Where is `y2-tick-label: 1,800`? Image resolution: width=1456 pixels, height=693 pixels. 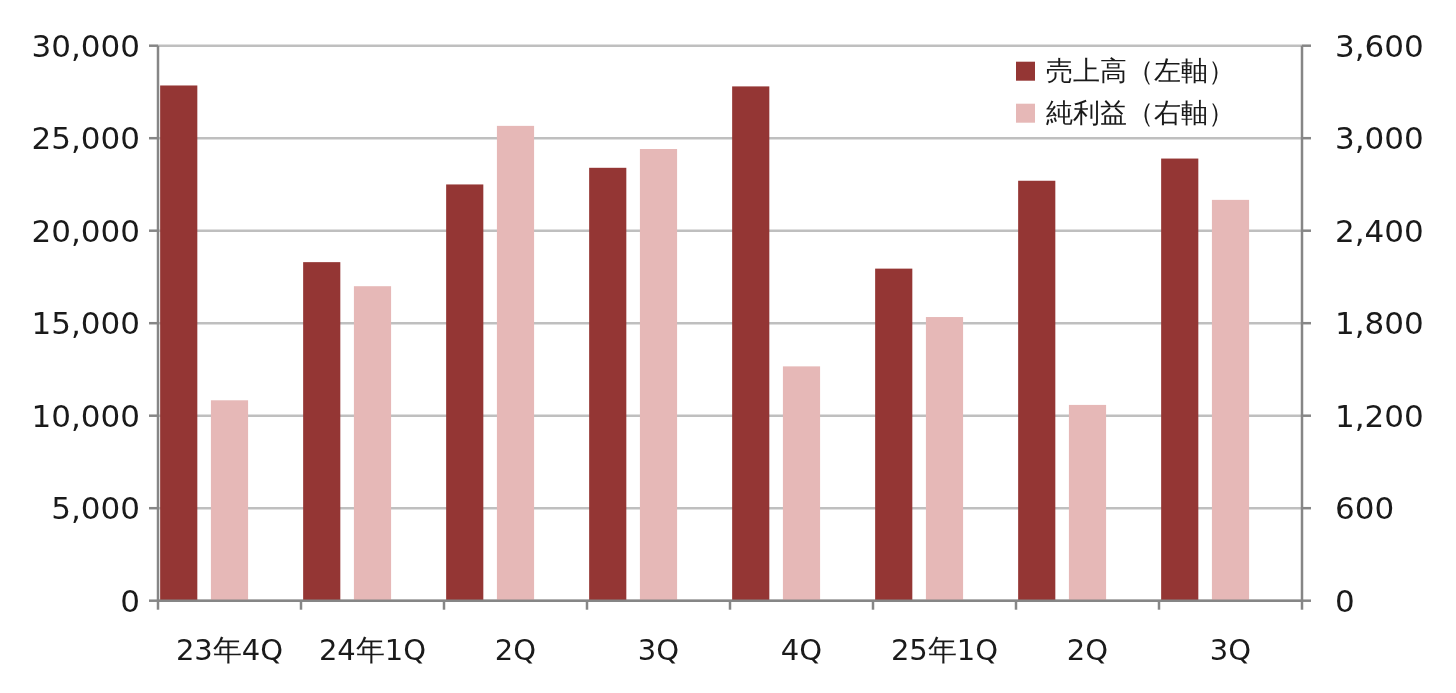
y2-tick-label: 1,800 is located at coordinates (1379, 323).